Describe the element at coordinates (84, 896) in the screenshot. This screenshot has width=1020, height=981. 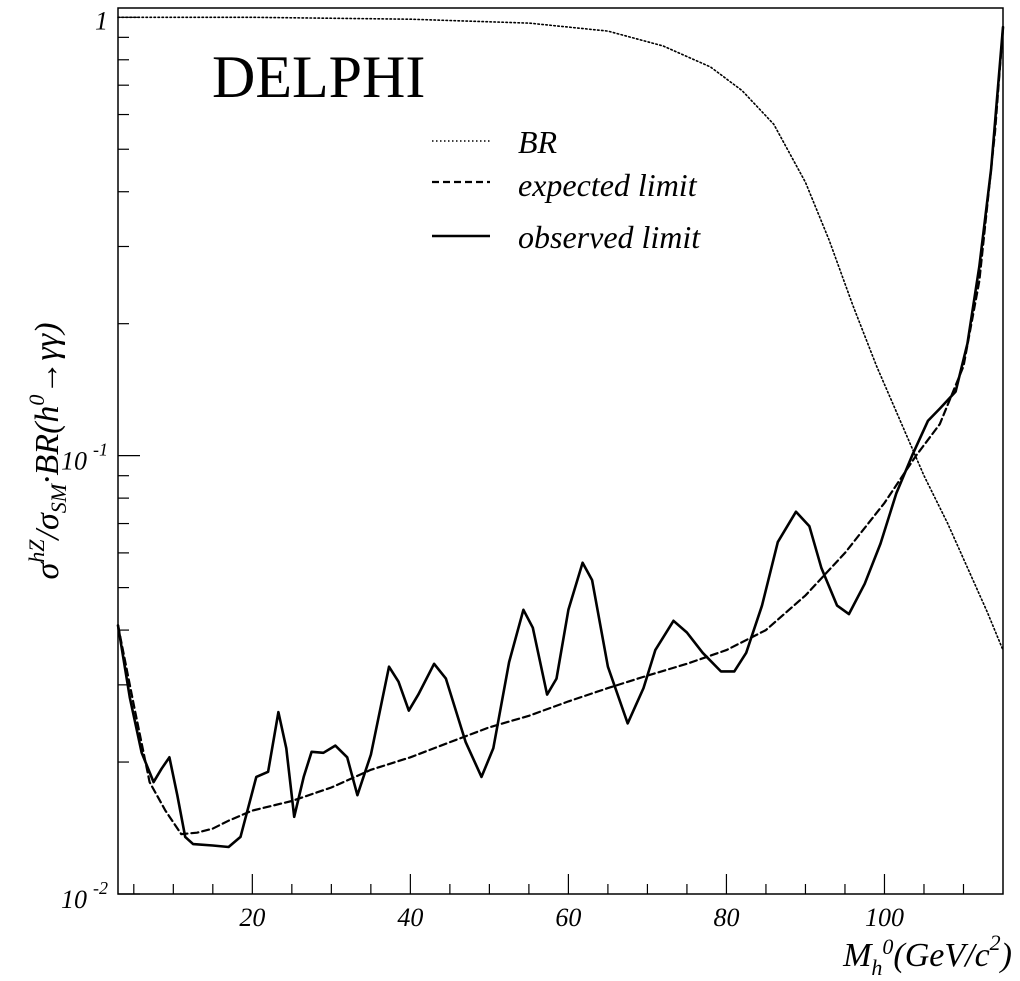
I see `y-tick-label: 10 -2` at that location.